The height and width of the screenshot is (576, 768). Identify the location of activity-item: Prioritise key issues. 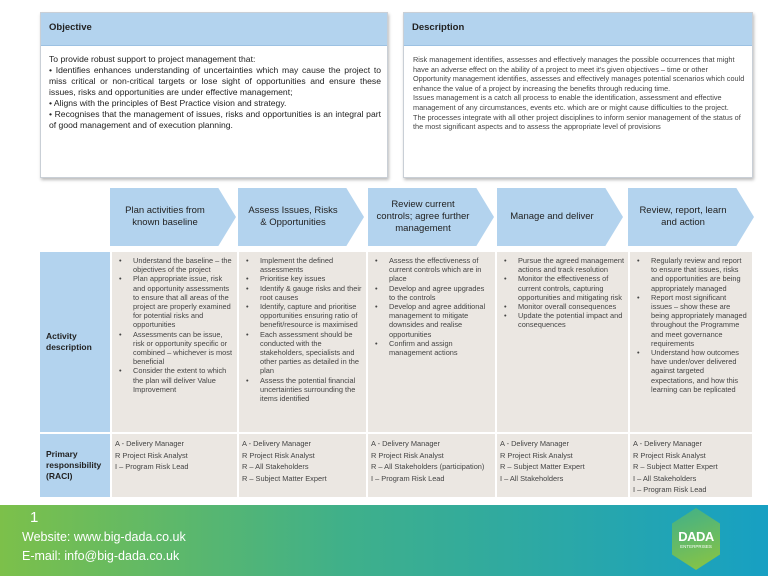
(302, 278).